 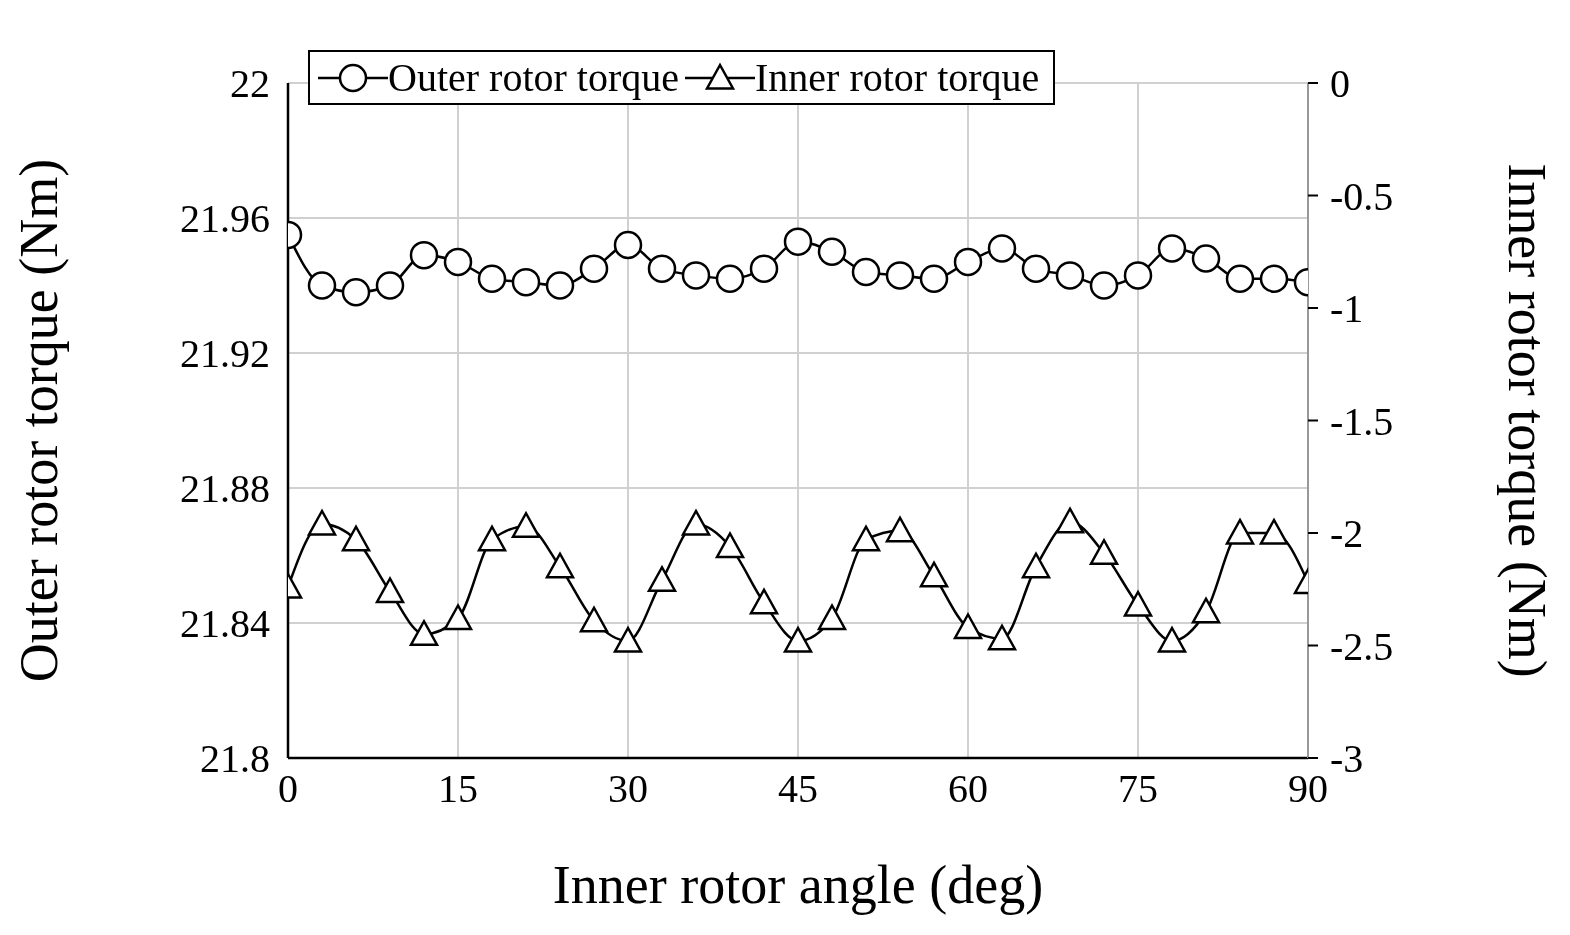 What do you see at coordinates (39, 420) in the screenshot?
I see `y-axis-title: Outer rotor torque (Nm)` at bounding box center [39, 420].